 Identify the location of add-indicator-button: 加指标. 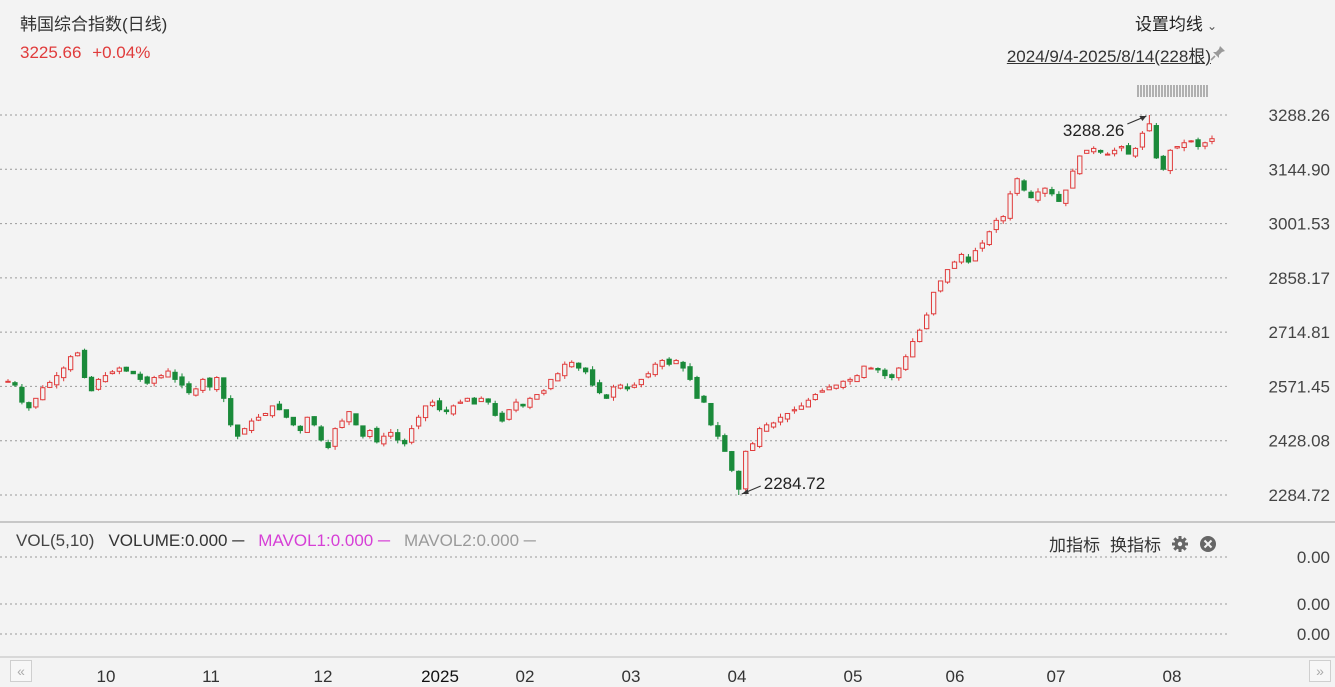
(1074, 545).